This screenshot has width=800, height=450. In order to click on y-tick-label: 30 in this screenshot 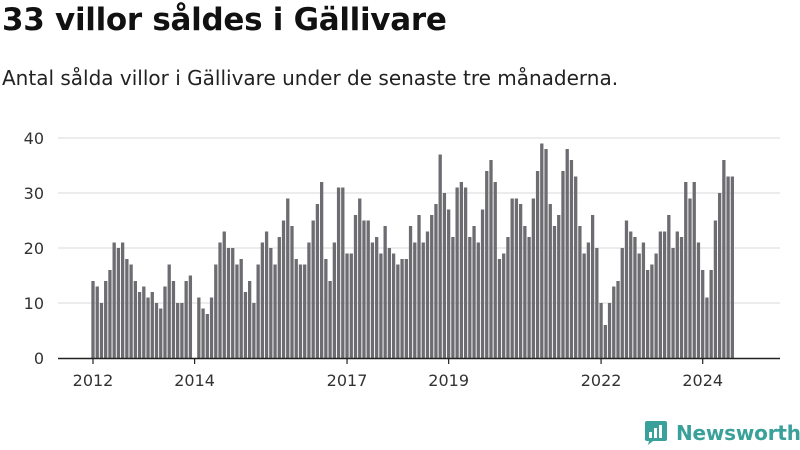, I will do `click(34, 193)`.